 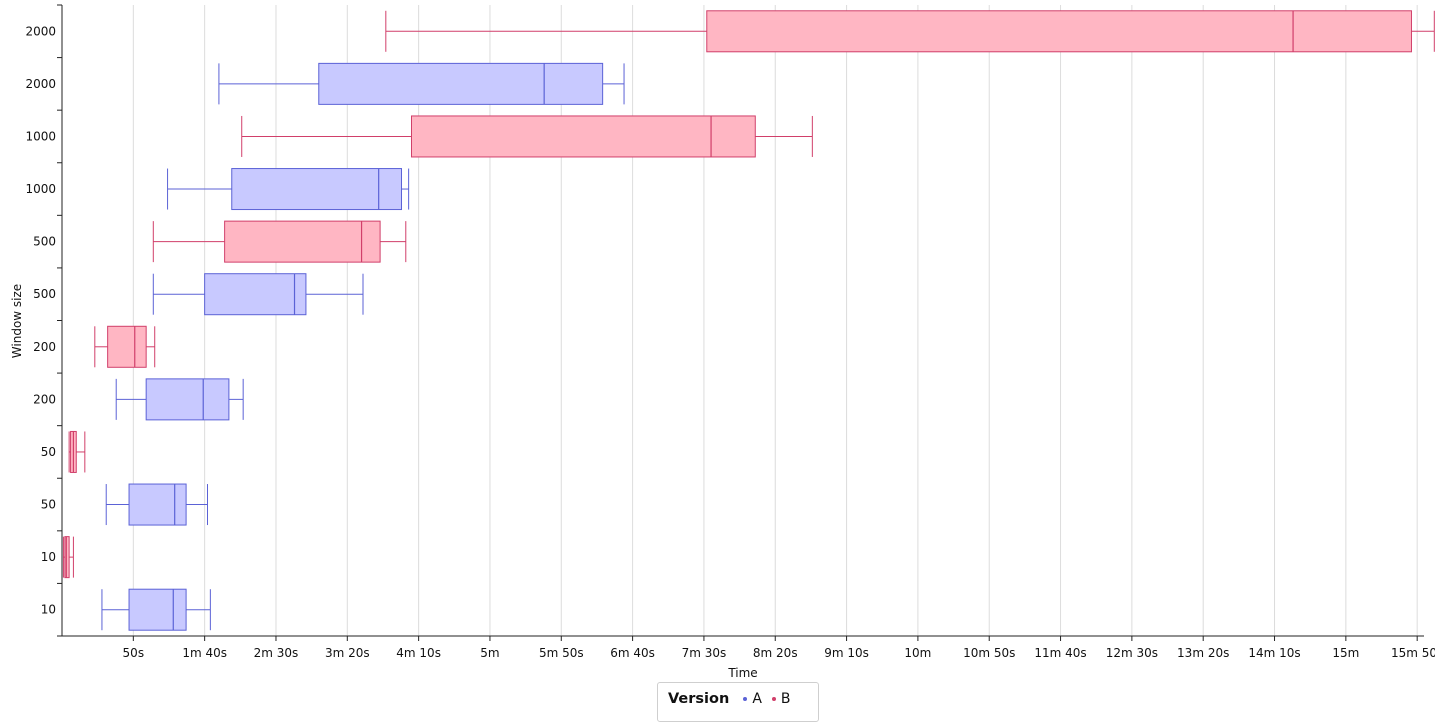 I want to click on legend-b-label: B, so click(x=785, y=699).